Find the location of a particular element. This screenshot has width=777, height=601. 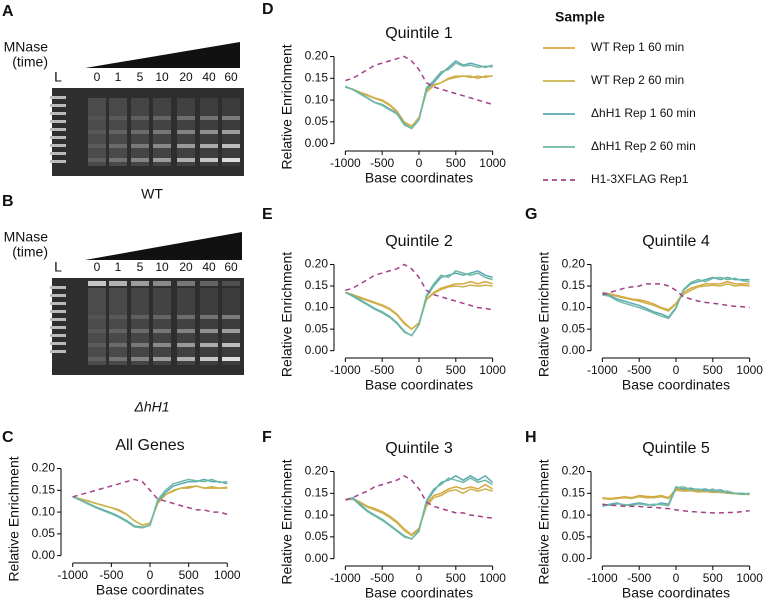

gel-caption: ΔhH1 is located at coordinates (151, 407).